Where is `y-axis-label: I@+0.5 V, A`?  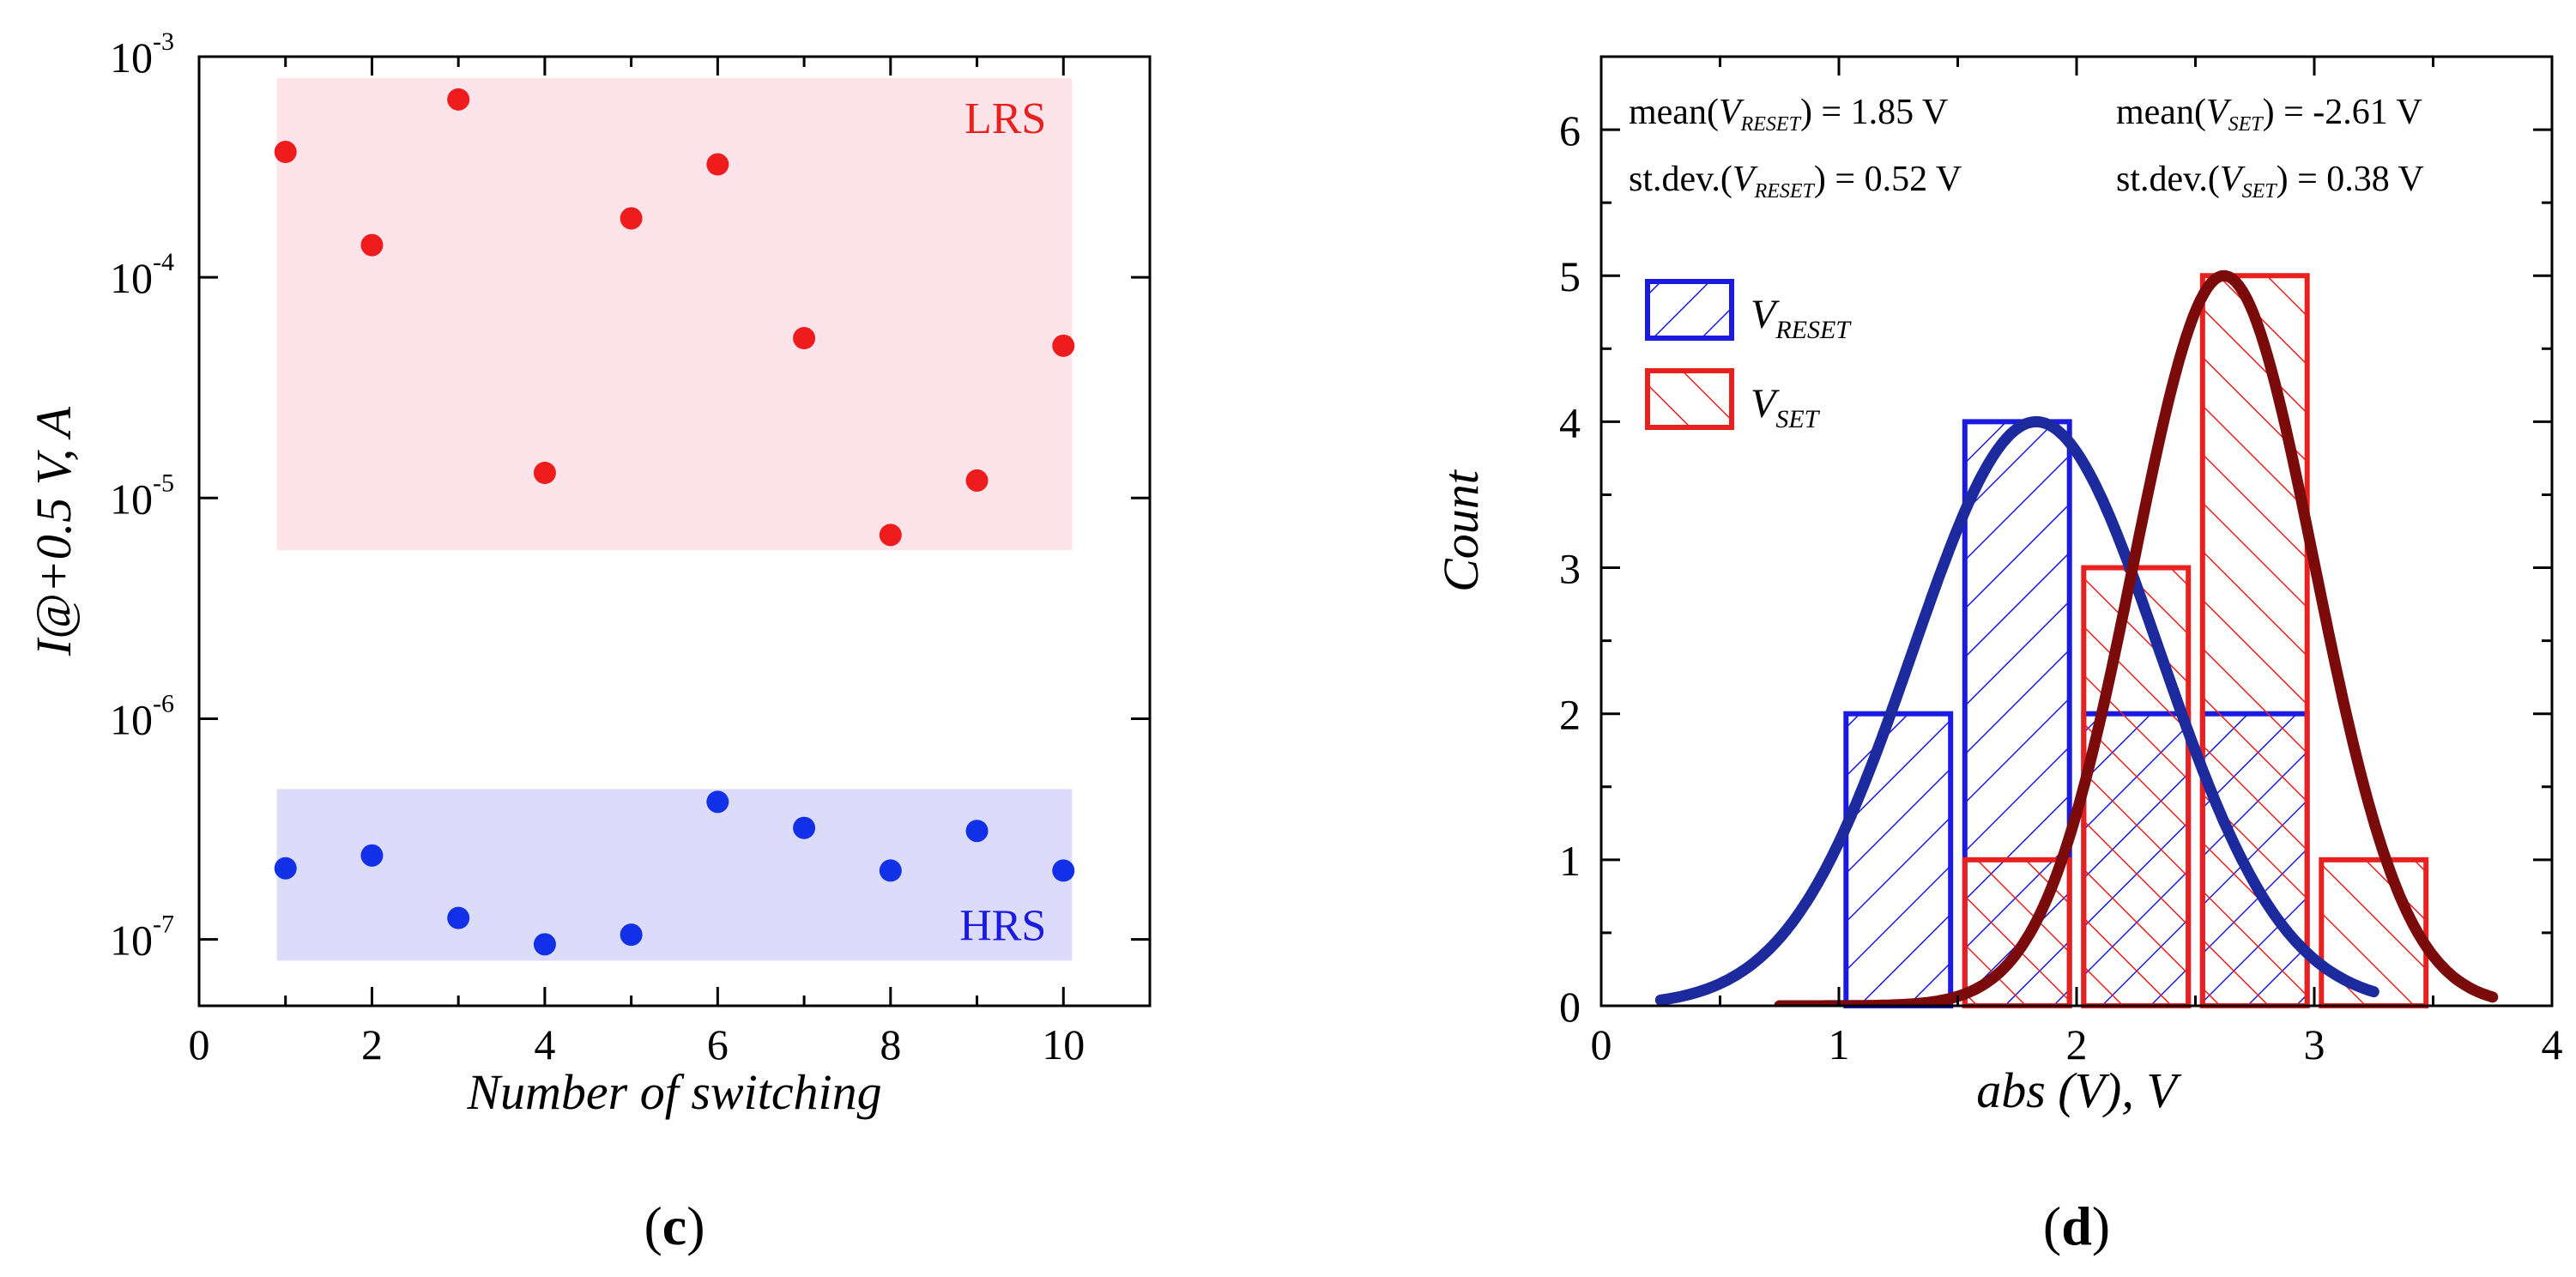
y-axis-label: I@+0.5 V, A is located at coordinates (54, 531).